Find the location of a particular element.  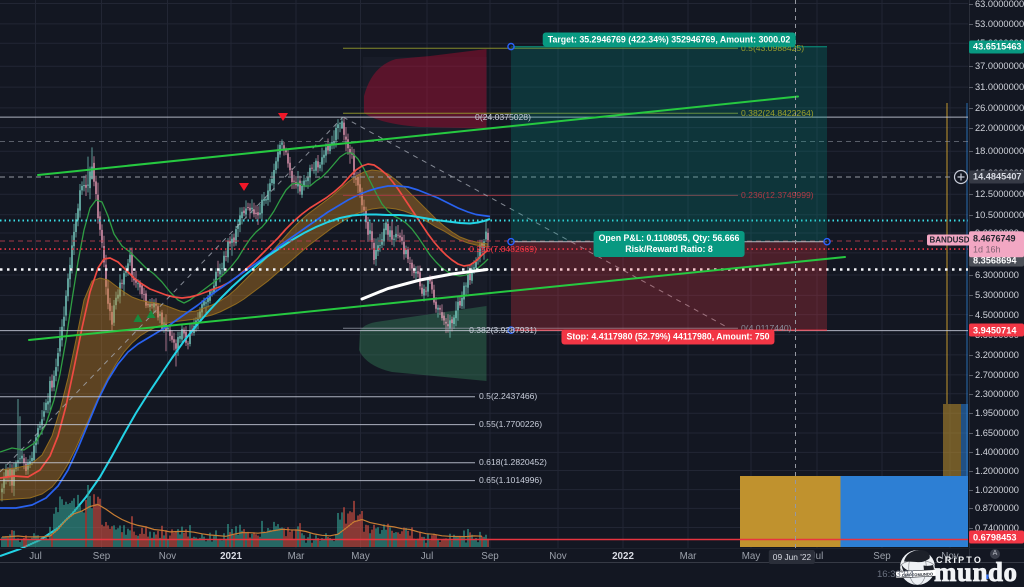

price-axis-tick: 12.5000000 is located at coordinates (996, 194).